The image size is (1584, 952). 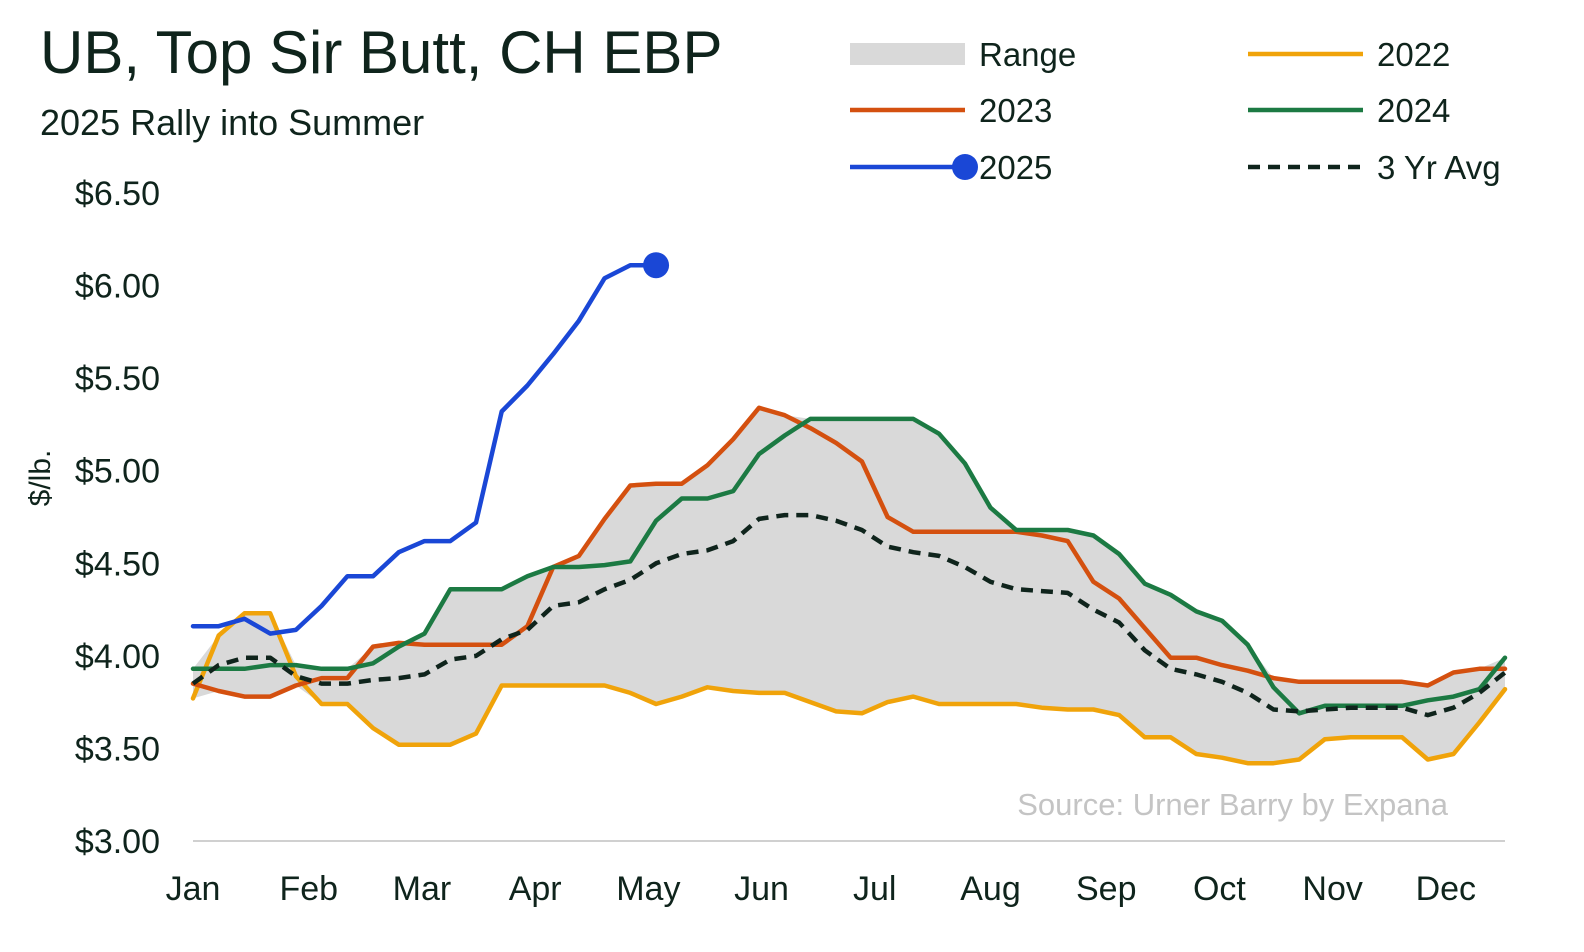 What do you see at coordinates (821, 889) in the screenshot?
I see `x-axis-ticks: Jan Feb Mar Apr May Jun Jul Aug Sep Oct Nov Dec` at bounding box center [821, 889].